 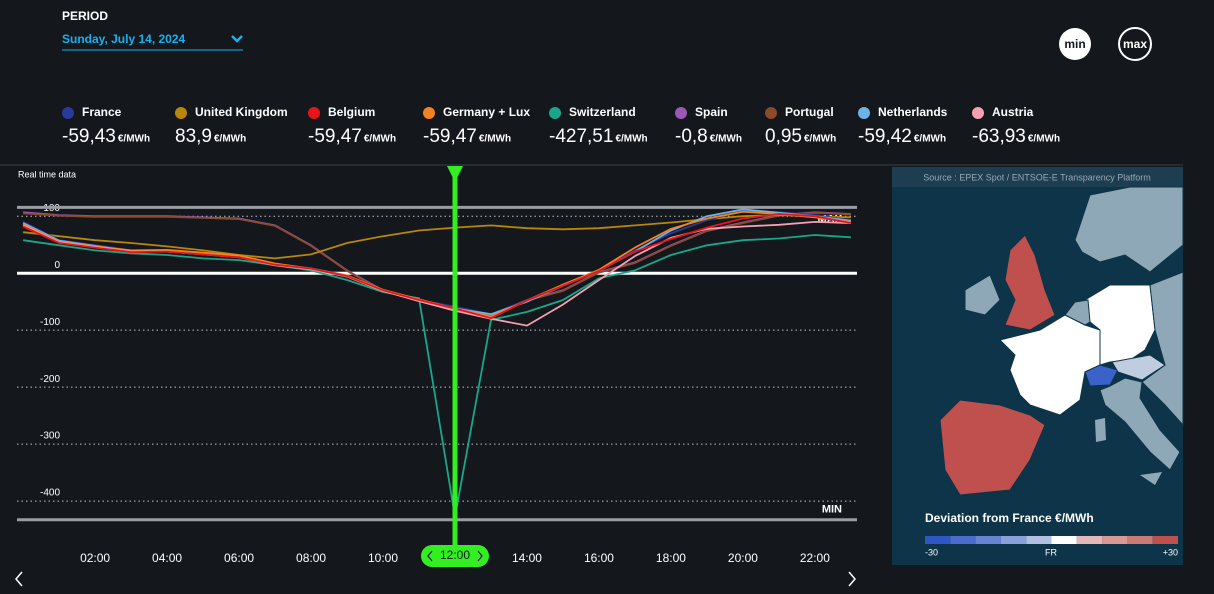 What do you see at coordinates (1013, 112) in the screenshot?
I see `legend-name: Austria` at bounding box center [1013, 112].